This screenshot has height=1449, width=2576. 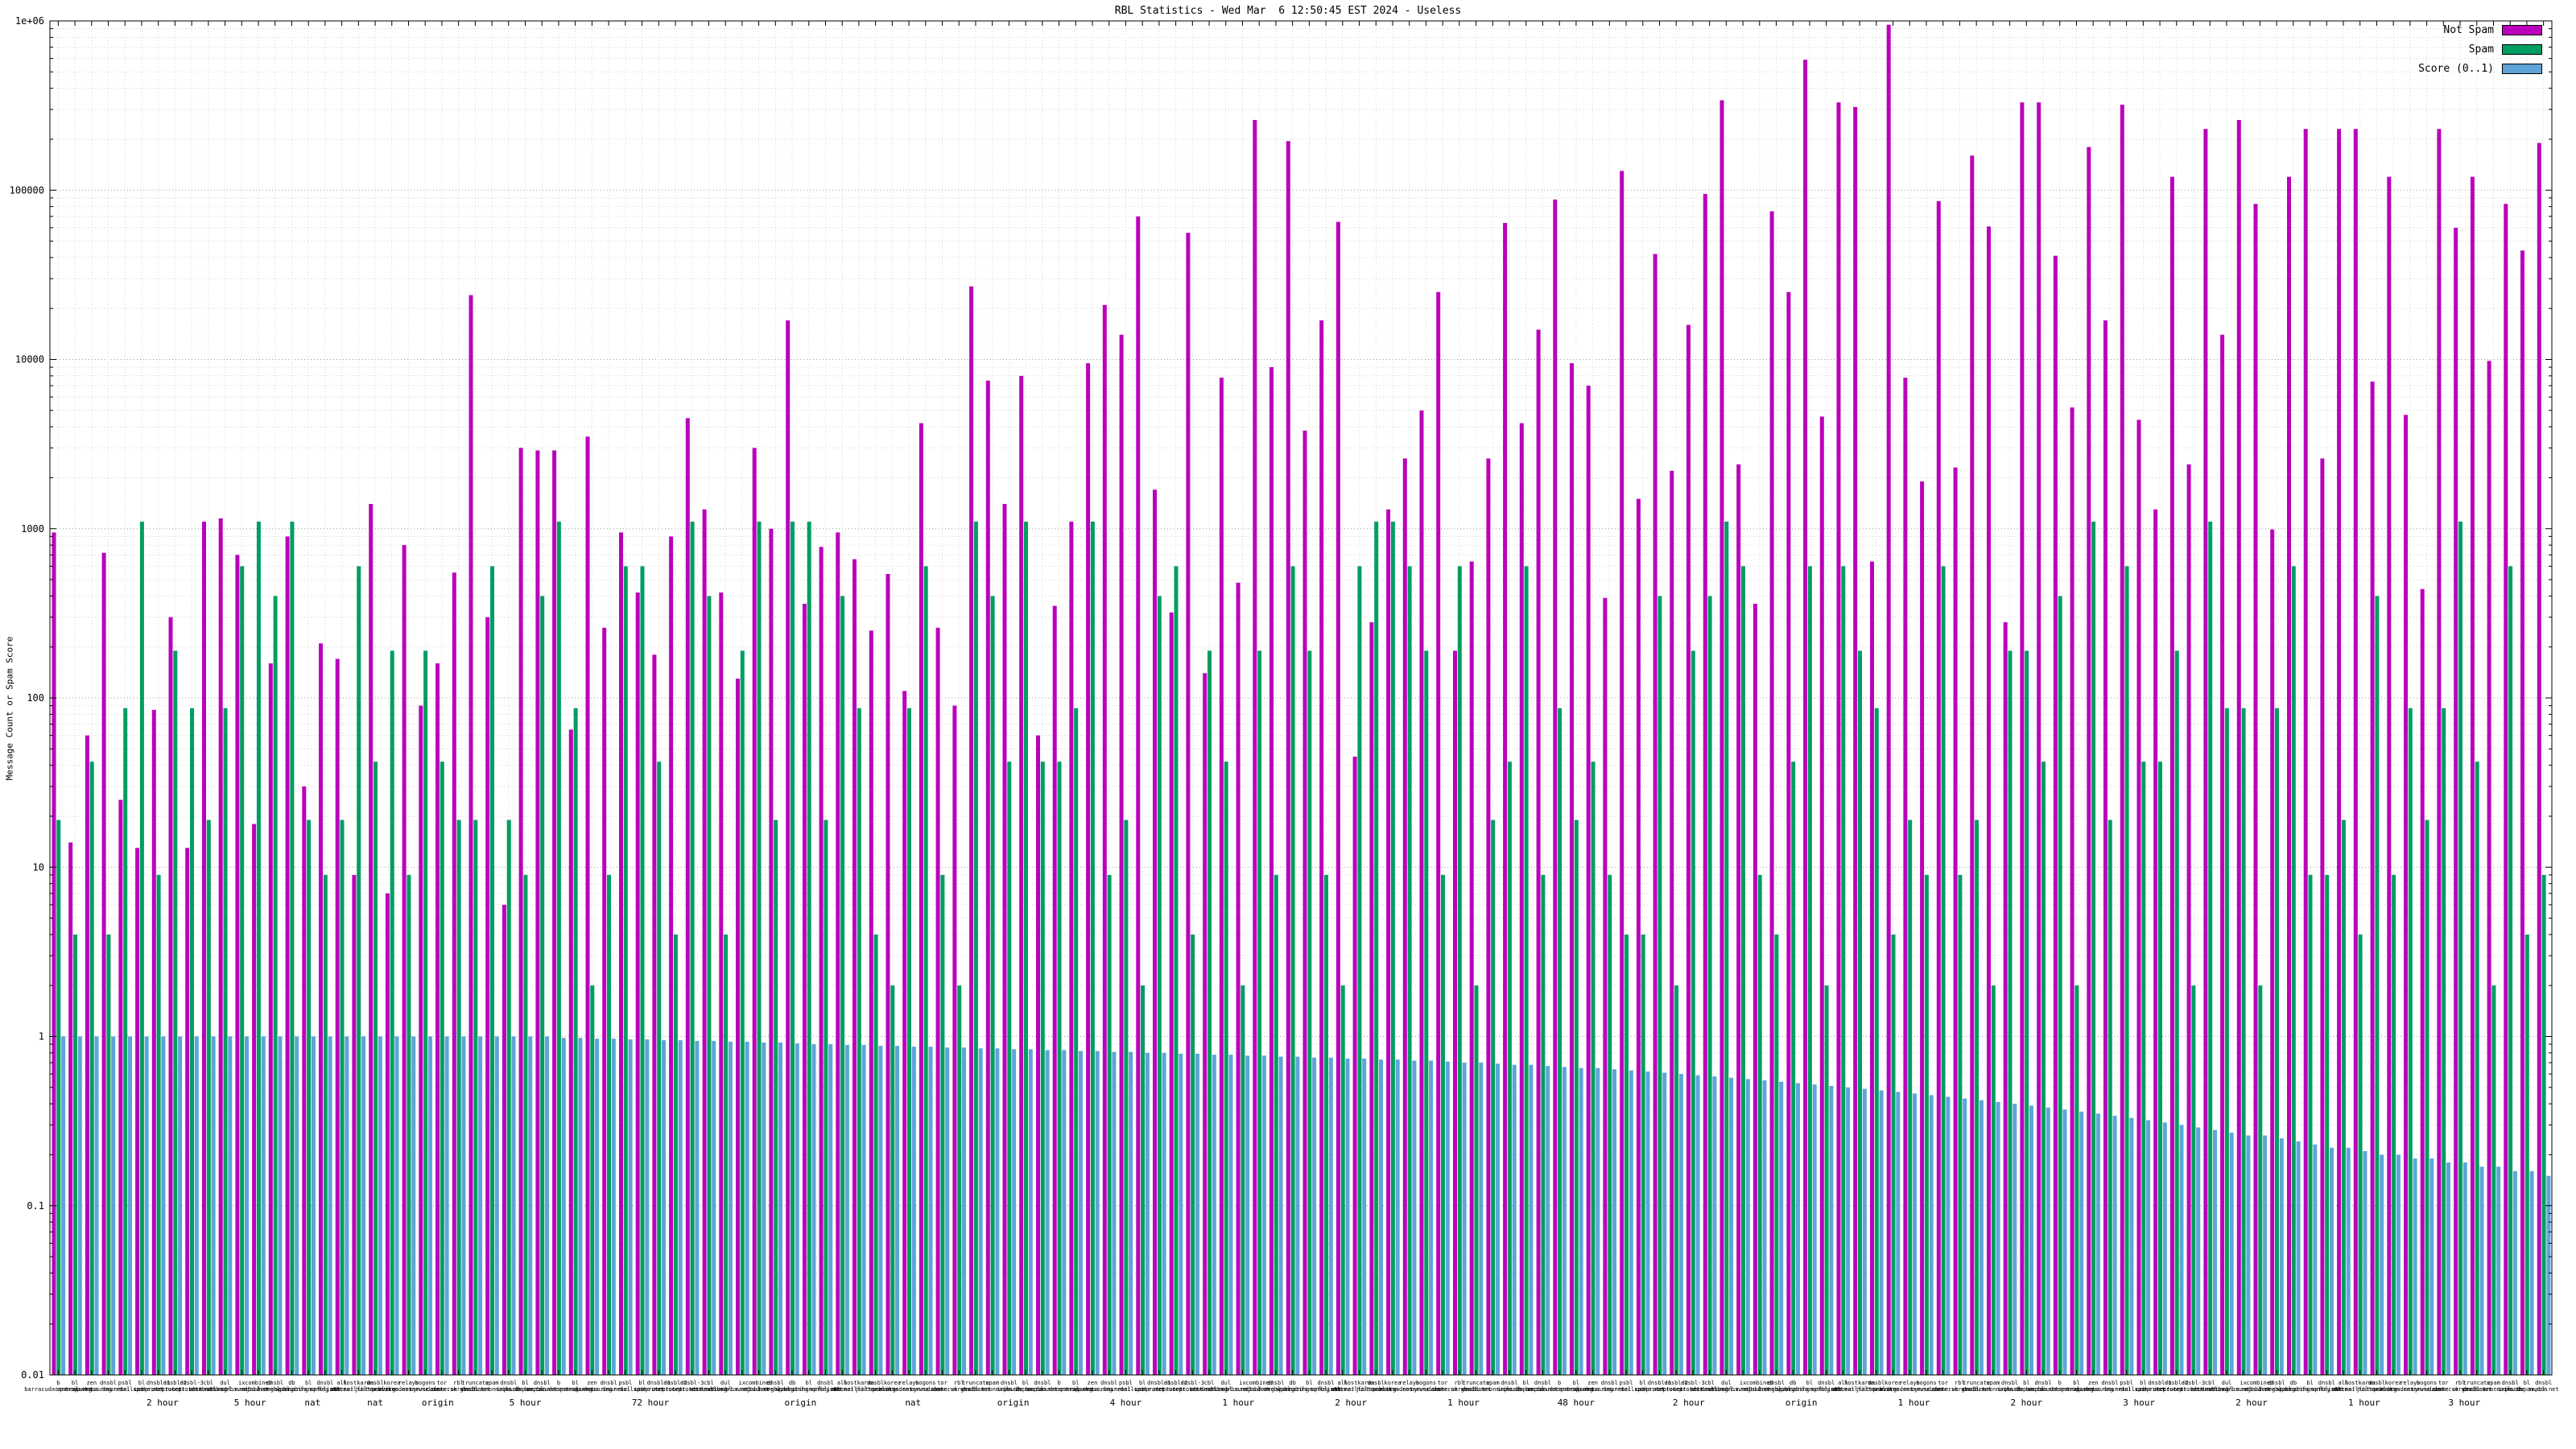 What do you see at coordinates (2468, 30) in the screenshot?
I see `legend-label: Not Spam` at bounding box center [2468, 30].